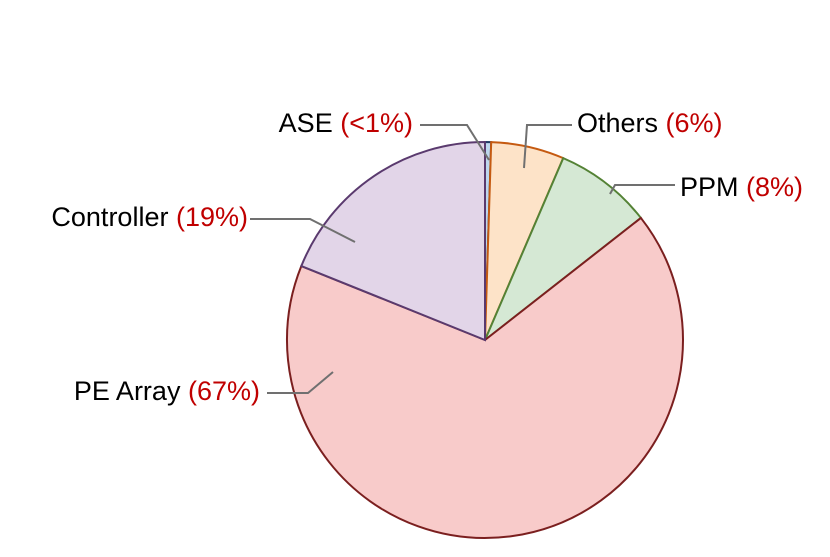 This screenshot has height=557, width=830. What do you see at coordinates (774, 187) in the screenshot?
I see `slice-percent: (8%)` at bounding box center [774, 187].